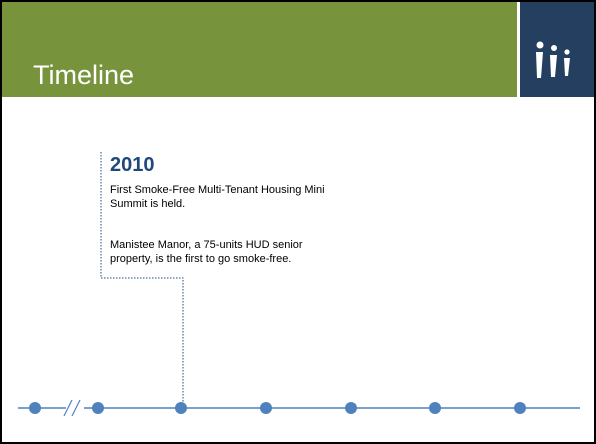 This screenshot has height=444, width=596. I want to click on paragraph-line: Summit is held., so click(147, 204).